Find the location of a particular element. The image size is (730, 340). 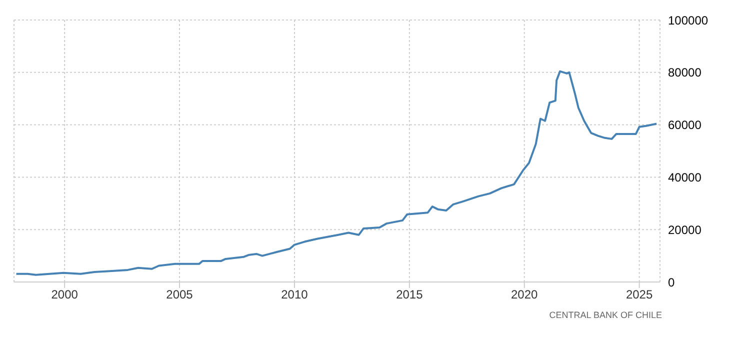

x-tick-label: 2000 is located at coordinates (64, 295).